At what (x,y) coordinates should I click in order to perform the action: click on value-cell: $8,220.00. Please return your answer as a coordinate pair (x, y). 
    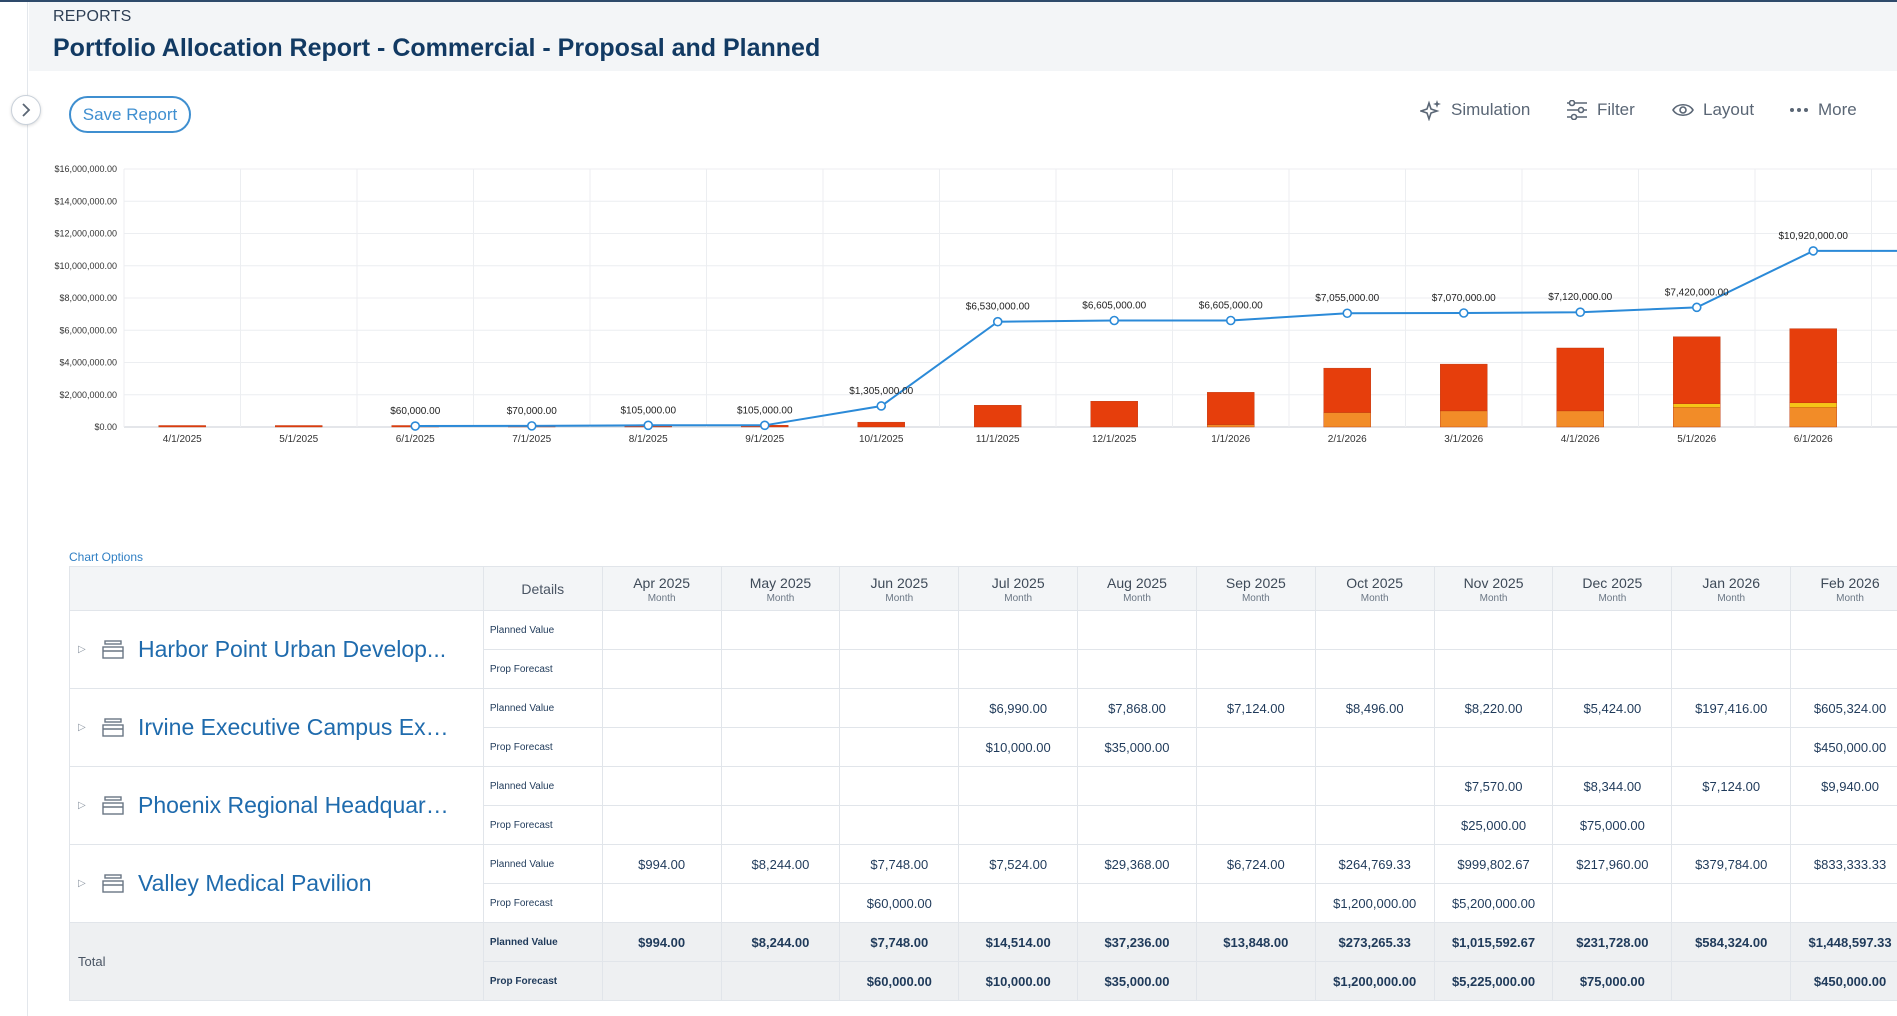
    Looking at the image, I should click on (1493, 708).